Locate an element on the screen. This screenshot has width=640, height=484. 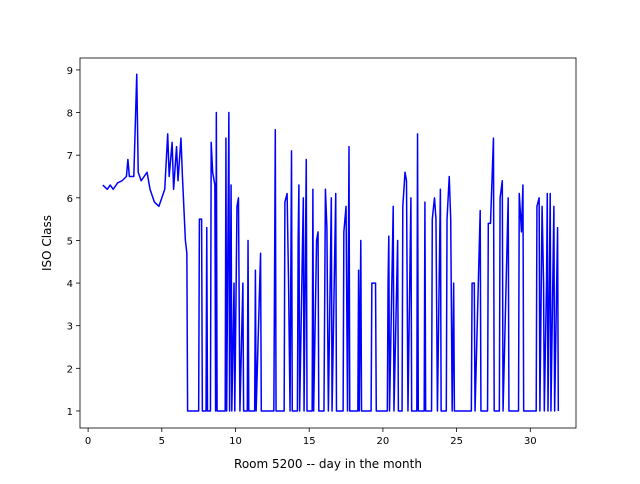
x-tick-label: 30 is located at coordinates (530, 441).